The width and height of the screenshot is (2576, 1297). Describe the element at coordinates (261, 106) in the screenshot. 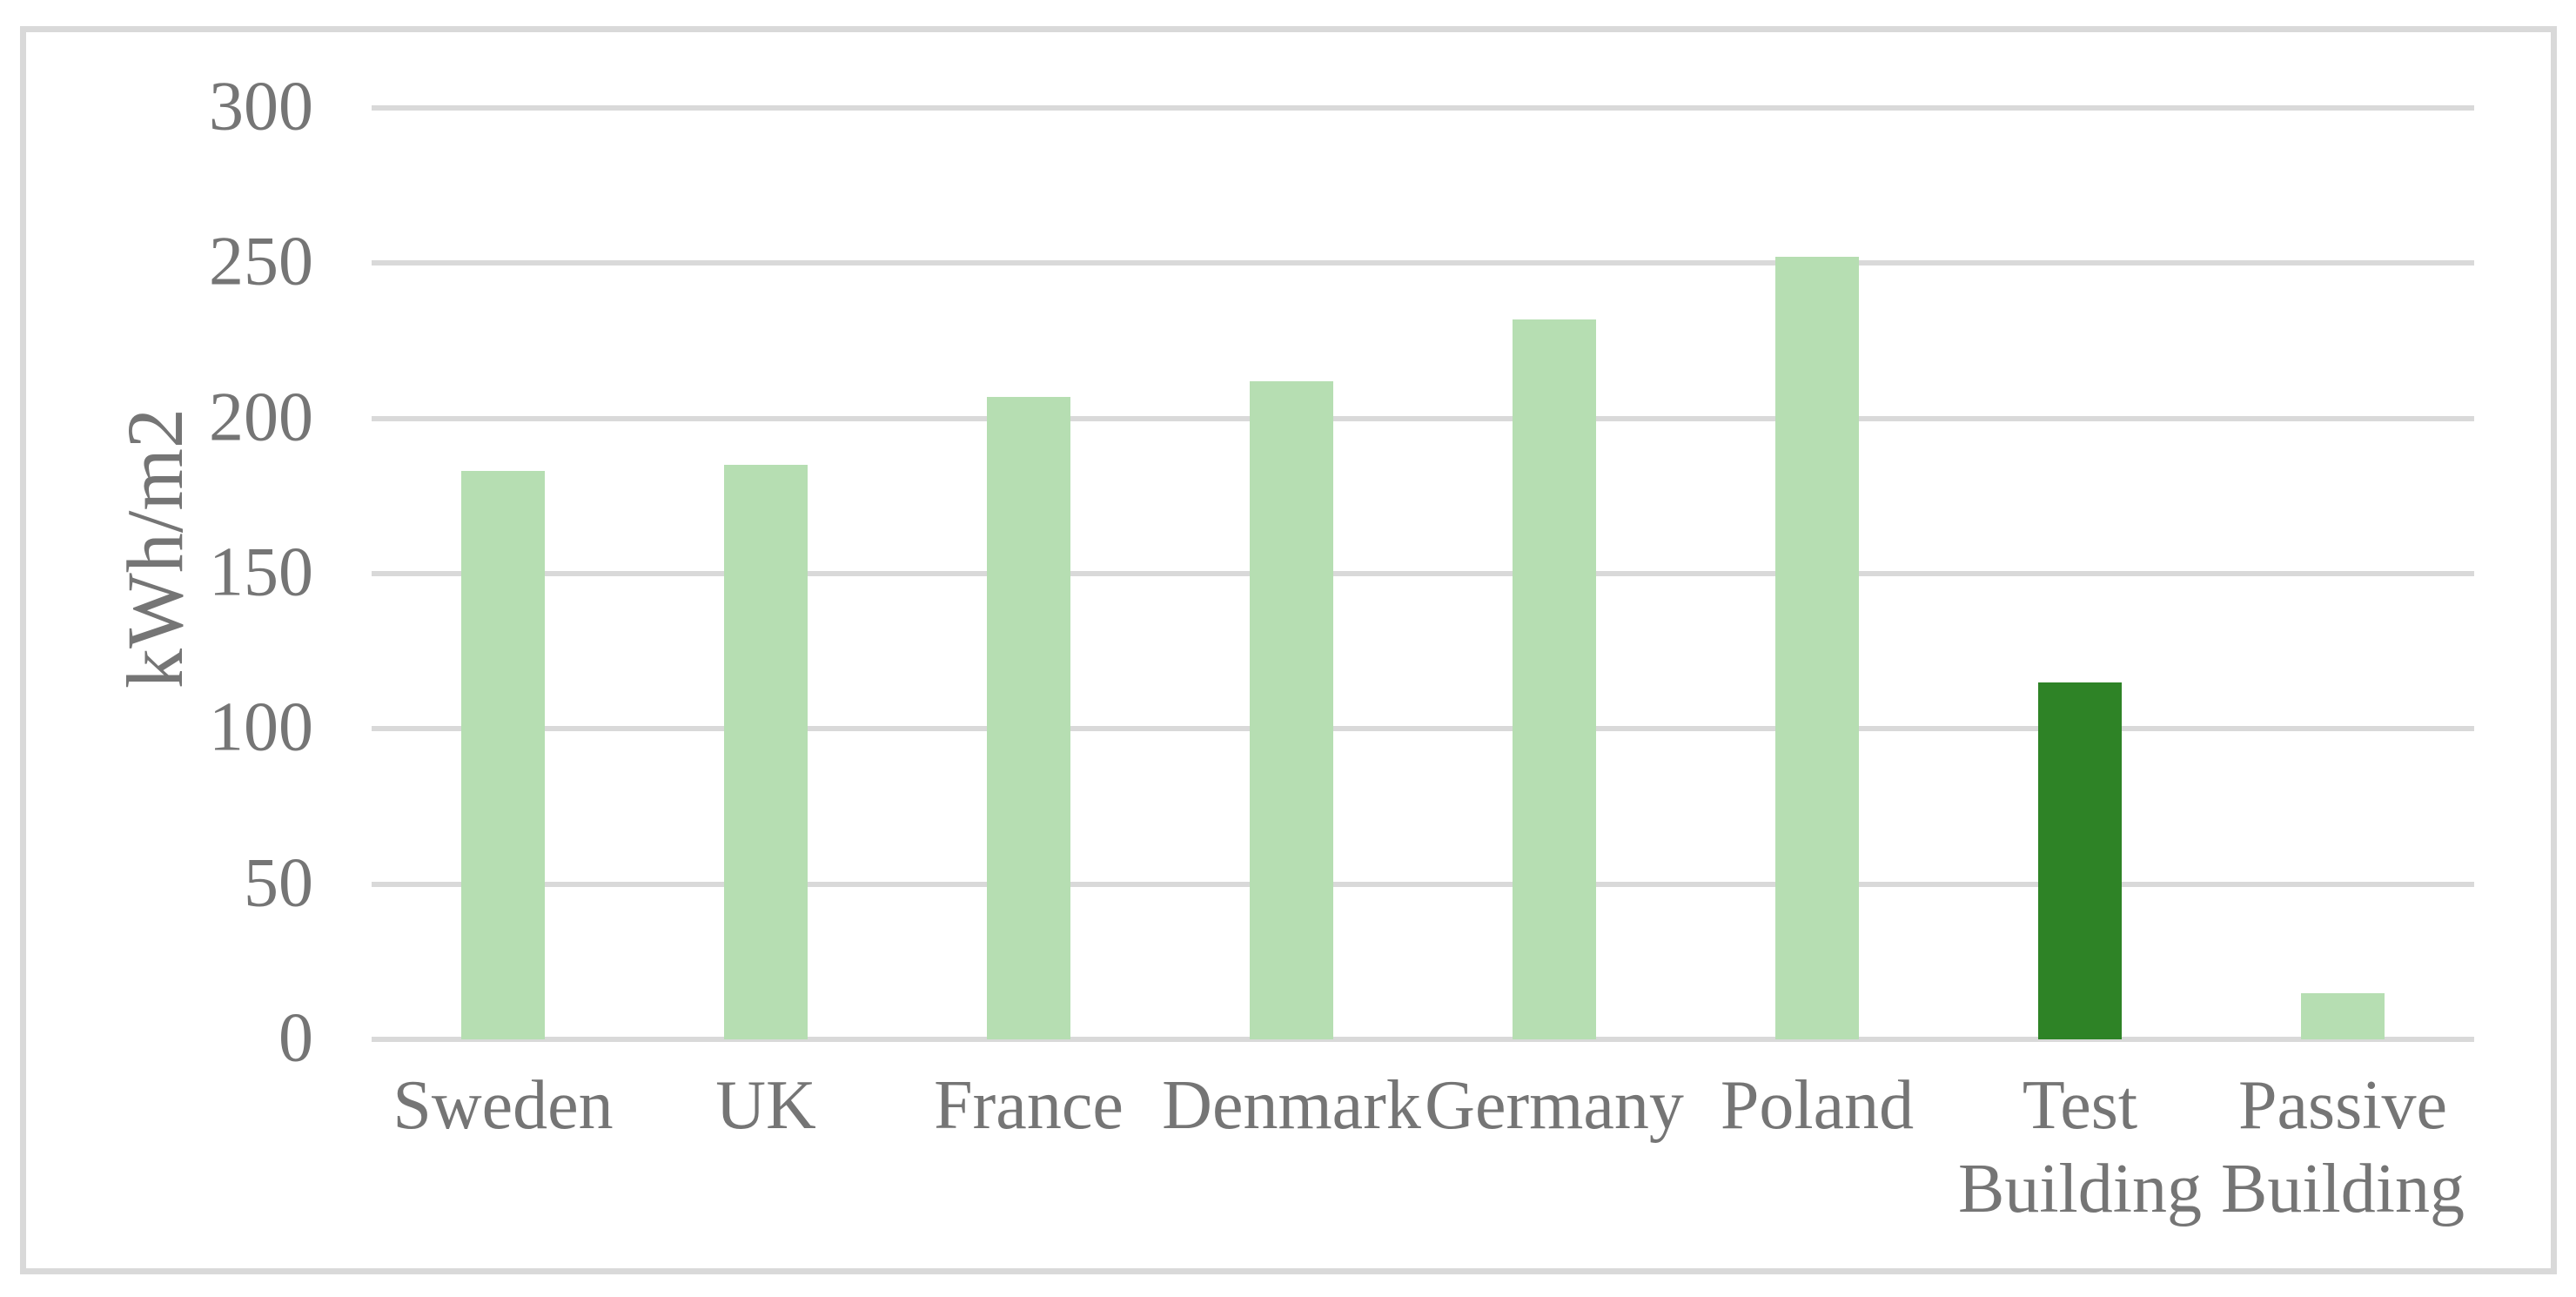

I see `y-tick-label-300: 300` at that location.